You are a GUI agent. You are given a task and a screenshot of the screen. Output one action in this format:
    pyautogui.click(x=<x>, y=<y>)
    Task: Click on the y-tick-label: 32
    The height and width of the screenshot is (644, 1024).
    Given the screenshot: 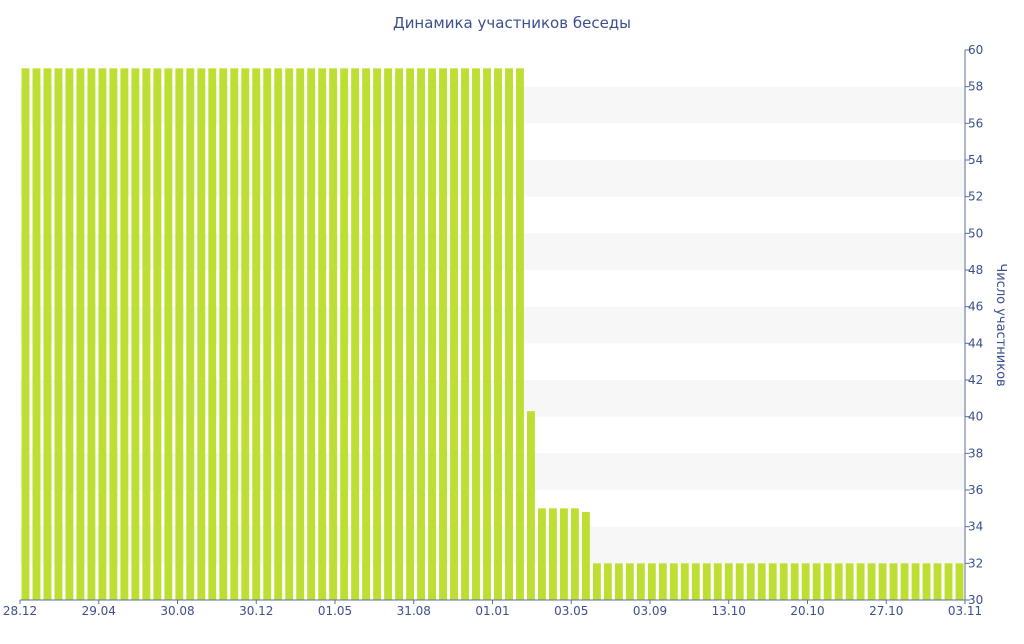 What is the action you would take?
    pyautogui.click(x=975, y=563)
    